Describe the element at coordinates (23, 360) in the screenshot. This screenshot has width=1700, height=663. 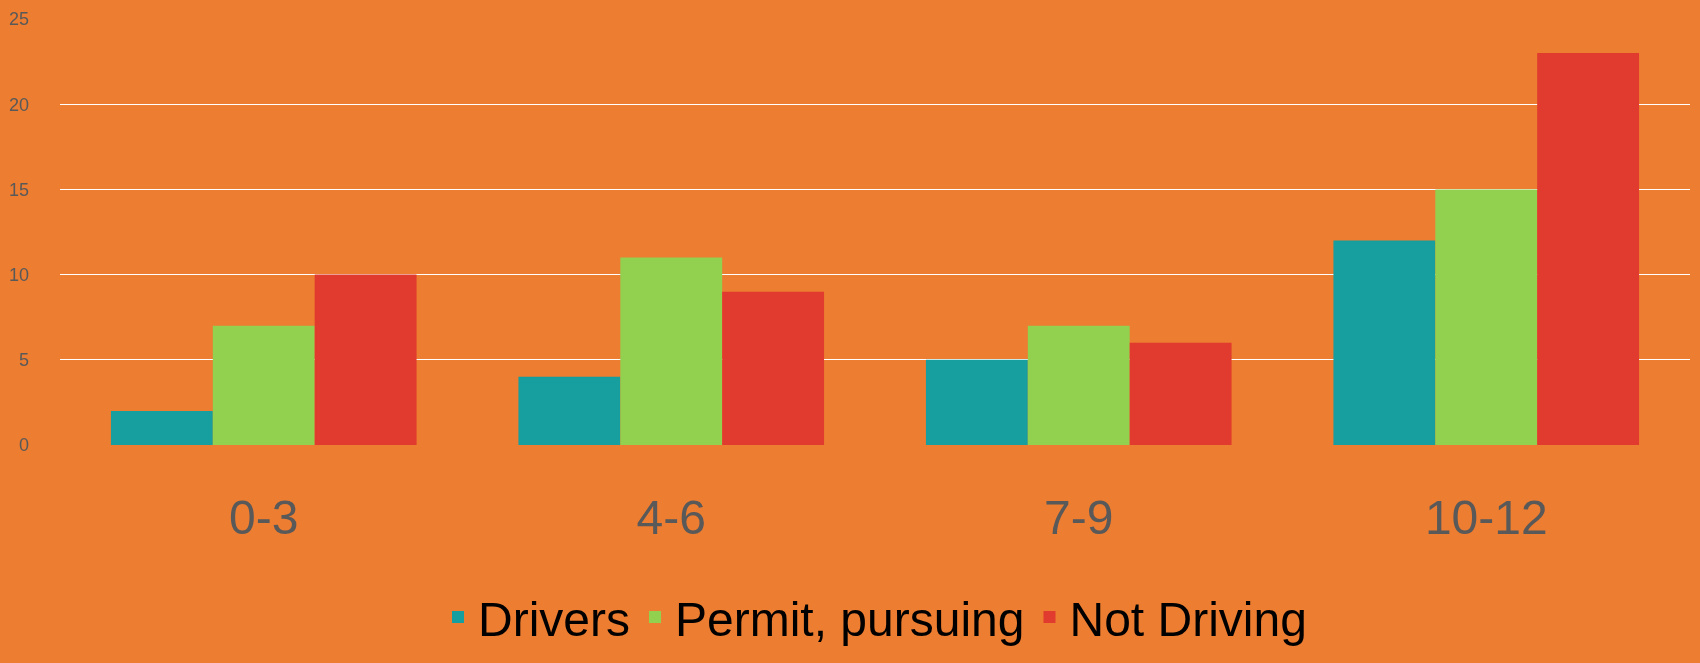
I see `y-tick-label: 5` at that location.